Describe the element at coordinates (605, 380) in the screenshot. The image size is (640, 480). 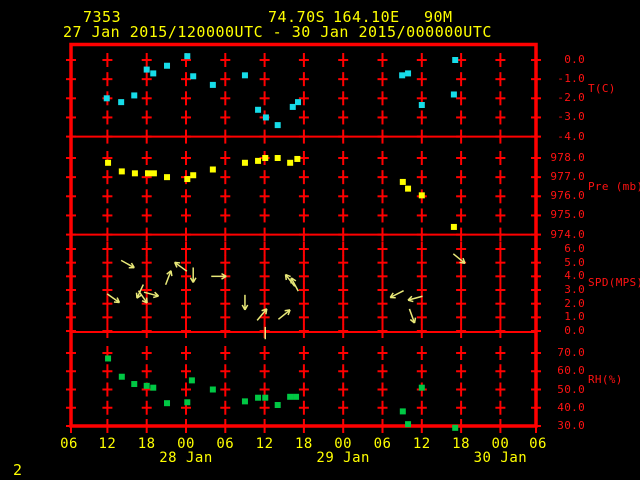
I see `relative_humidity-axis-label: RH(%)` at that location.